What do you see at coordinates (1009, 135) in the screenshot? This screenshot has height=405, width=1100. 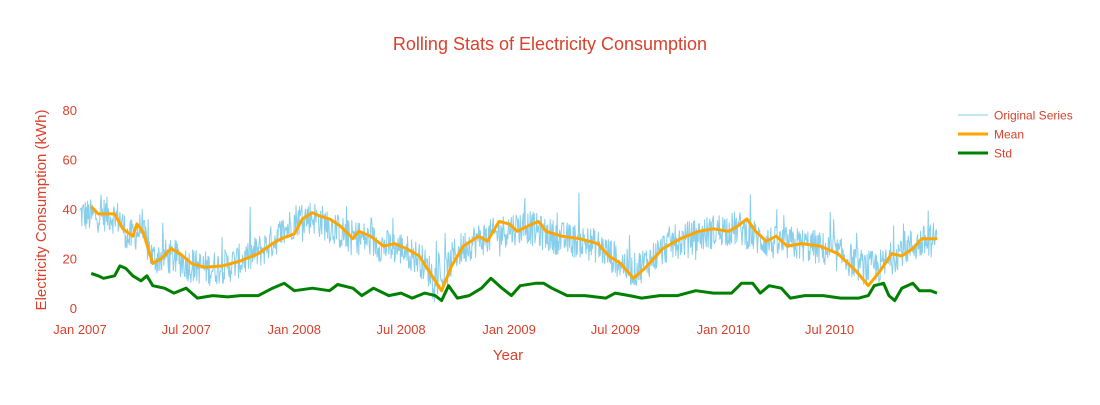 I see `legend-label: Mean` at bounding box center [1009, 135].